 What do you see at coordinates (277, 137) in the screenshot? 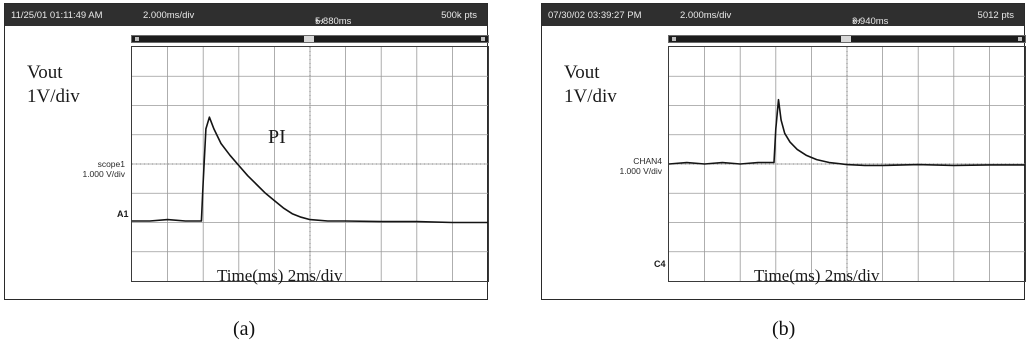
I see `pi-annotation: PI` at bounding box center [277, 137].